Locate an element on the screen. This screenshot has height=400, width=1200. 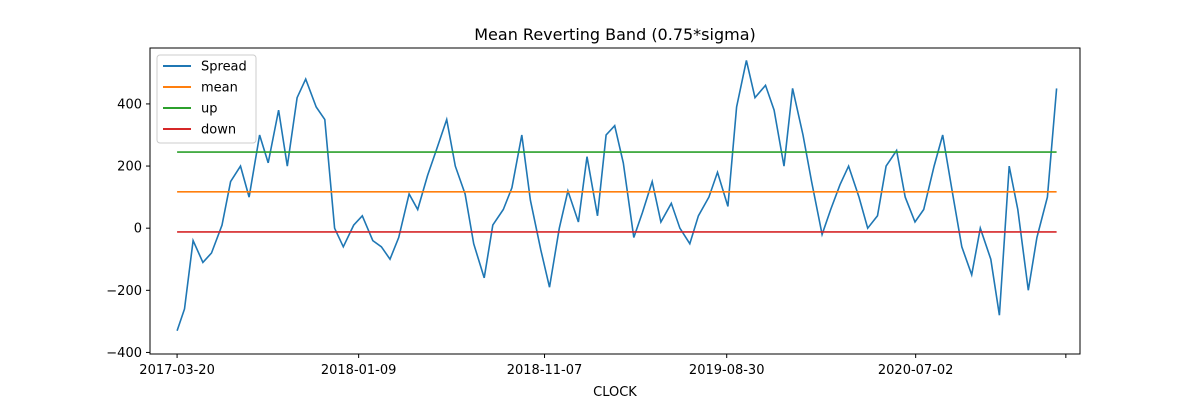
x-tick-label: 2019-08-30 is located at coordinates (727, 370).